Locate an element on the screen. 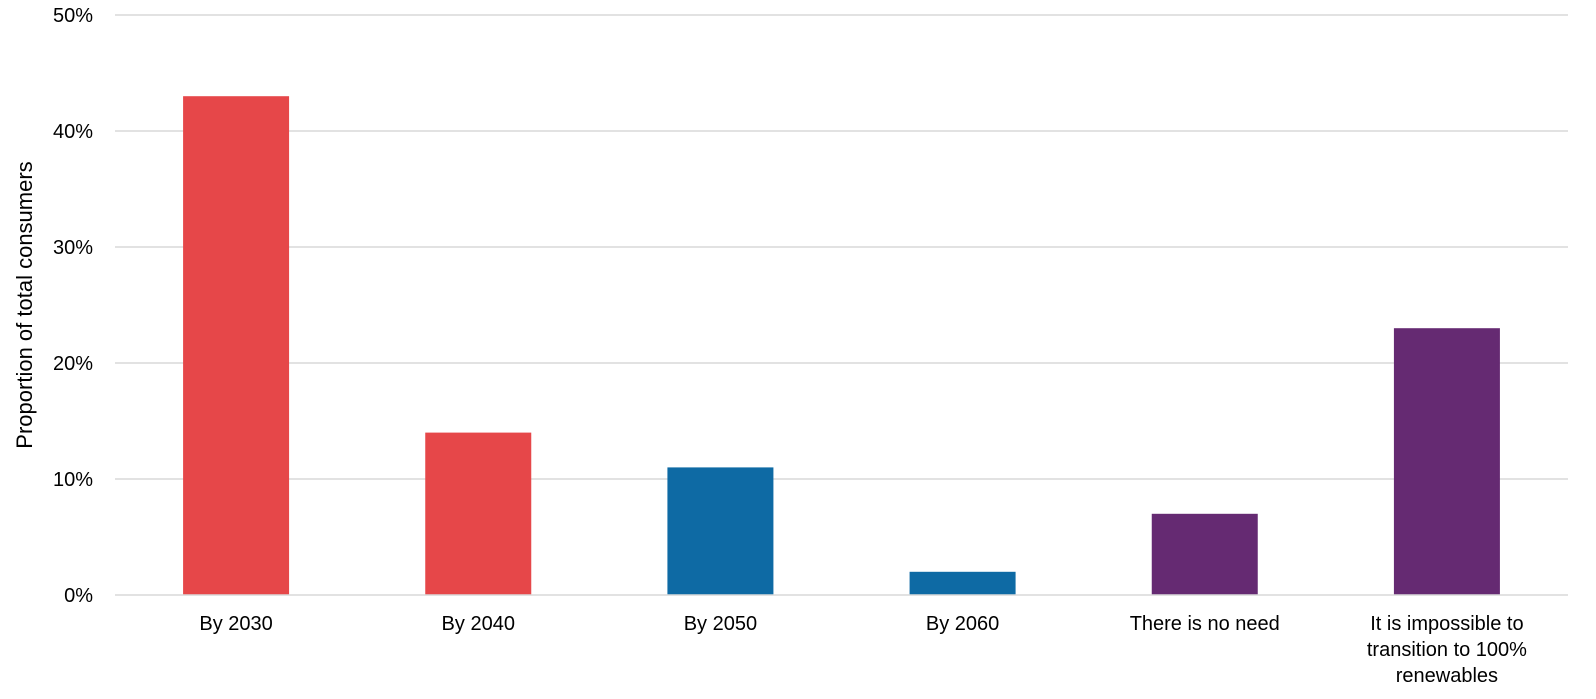 This screenshot has height=699, width=1596. y-tick-label: 50% is located at coordinates (73, 16).